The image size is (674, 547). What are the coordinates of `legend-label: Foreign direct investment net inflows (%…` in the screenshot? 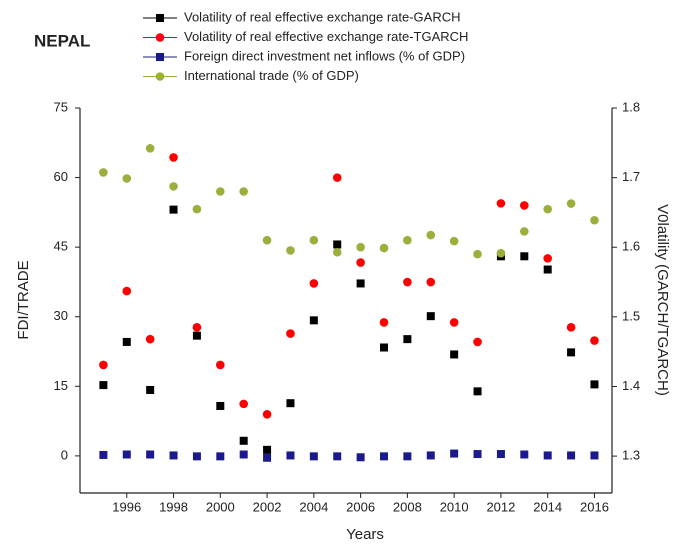 It's located at (324, 55).